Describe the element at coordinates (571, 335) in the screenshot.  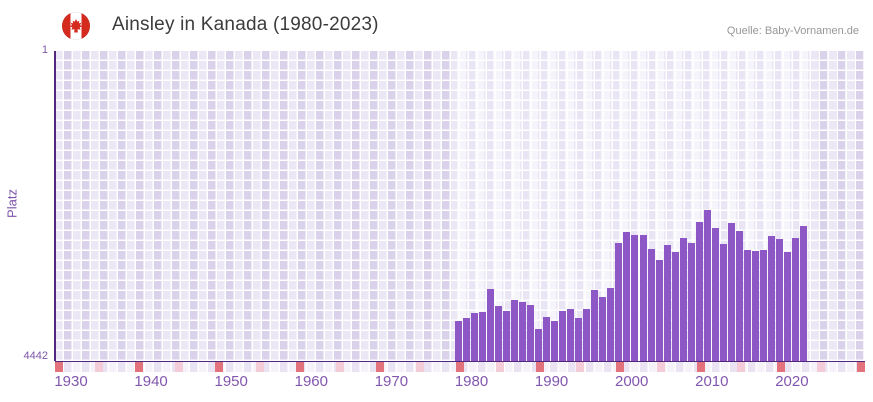
I see `bar-1994` at that location.